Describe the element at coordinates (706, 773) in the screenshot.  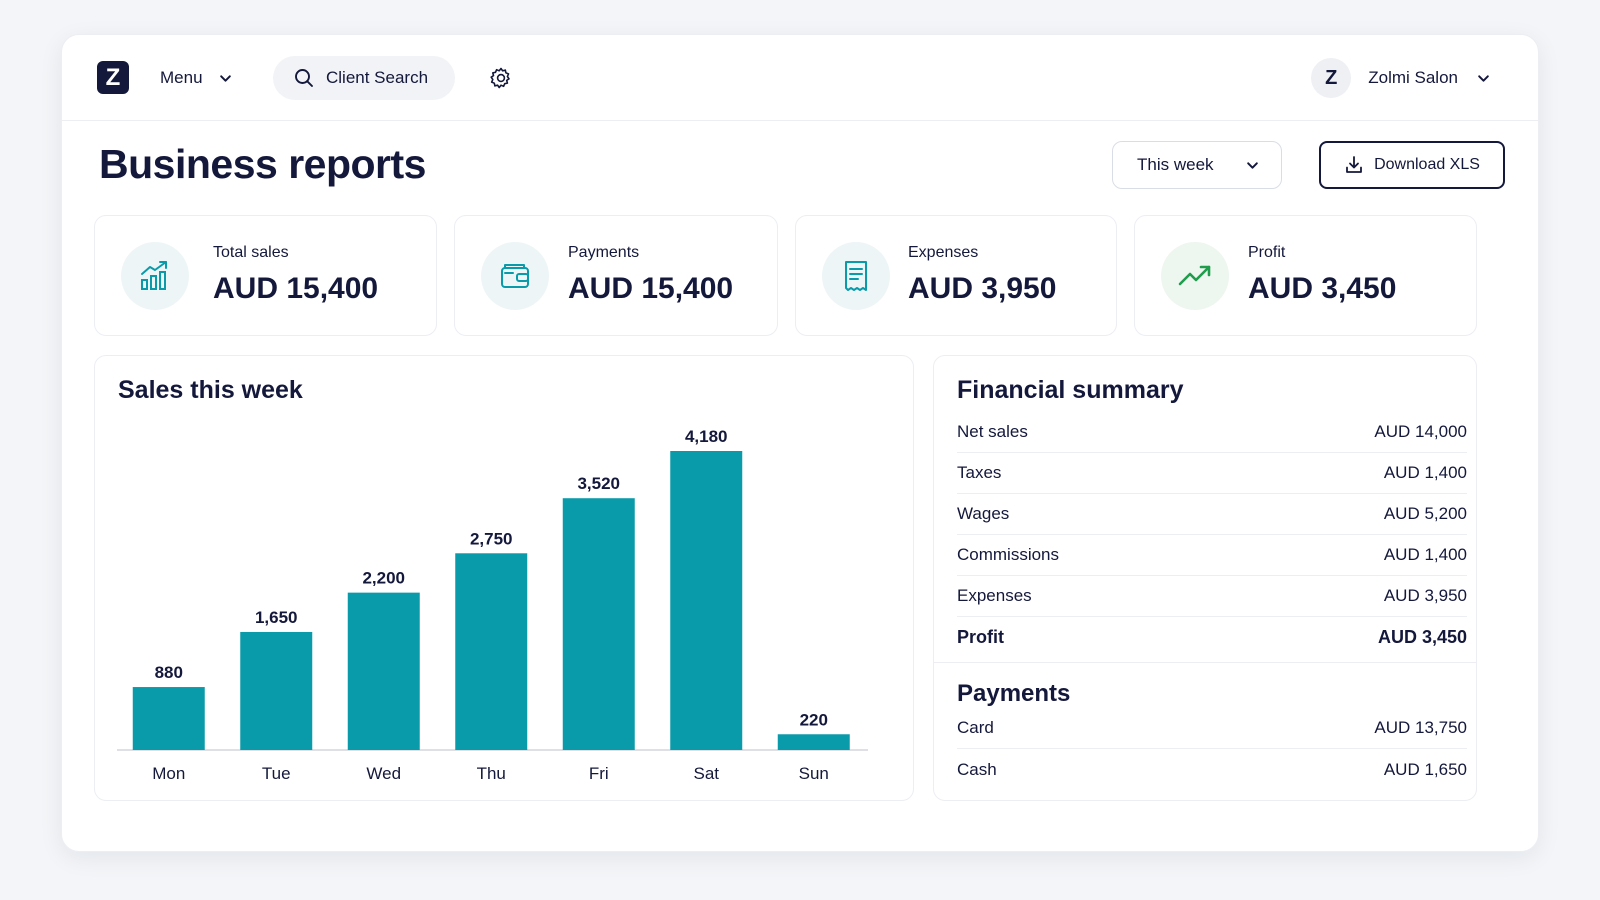
I see `x-tick-label: Sat` at that location.